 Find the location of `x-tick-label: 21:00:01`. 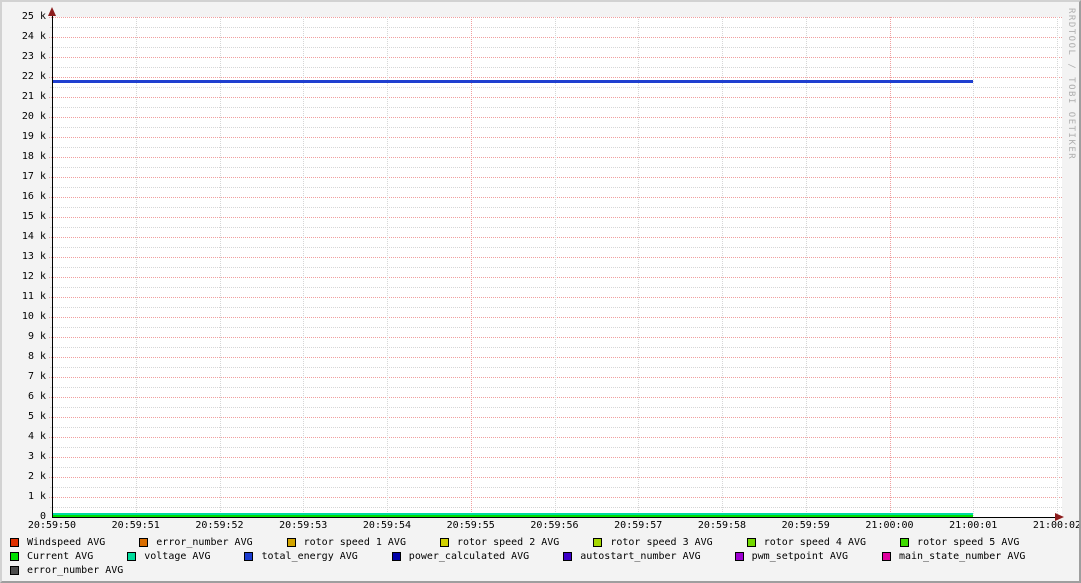

x-tick-label: 21:00:01 is located at coordinates (973, 525).